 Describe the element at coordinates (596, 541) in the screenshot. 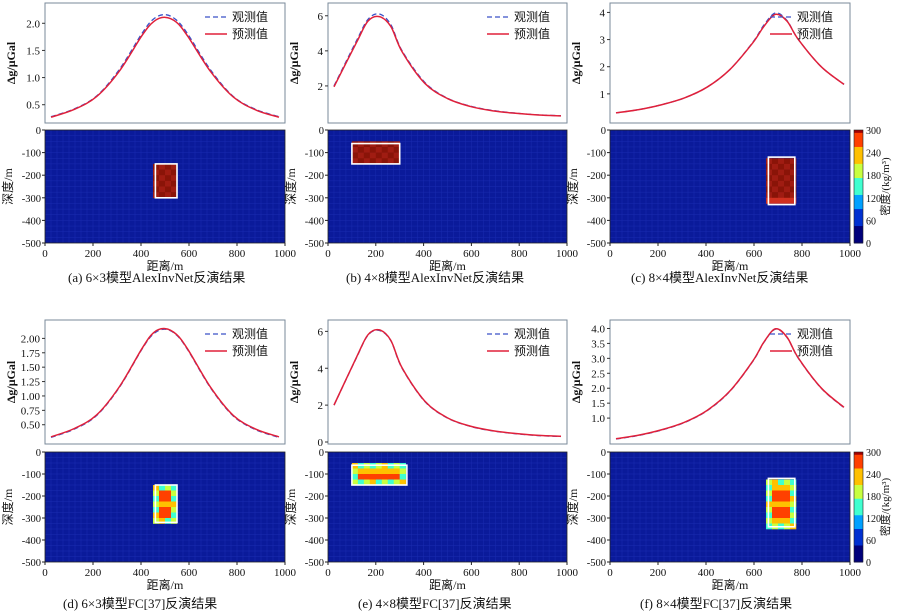

I see `depth-tick-label: -400` at that location.